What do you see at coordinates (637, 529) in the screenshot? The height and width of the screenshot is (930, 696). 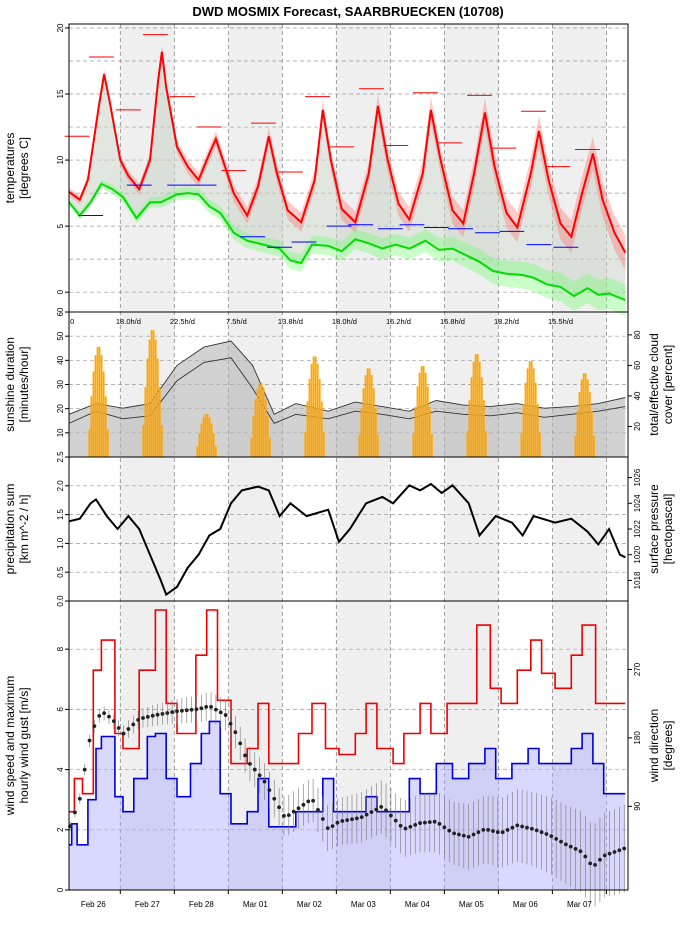 I see `y-right-tick-label: 1022` at bounding box center [637, 529].